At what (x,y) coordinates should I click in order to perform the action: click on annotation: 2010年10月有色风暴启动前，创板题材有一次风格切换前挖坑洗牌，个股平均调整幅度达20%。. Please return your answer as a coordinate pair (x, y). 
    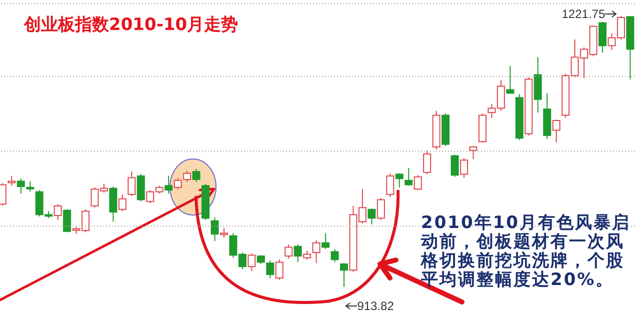
    Looking at the image, I should click on (526, 251).